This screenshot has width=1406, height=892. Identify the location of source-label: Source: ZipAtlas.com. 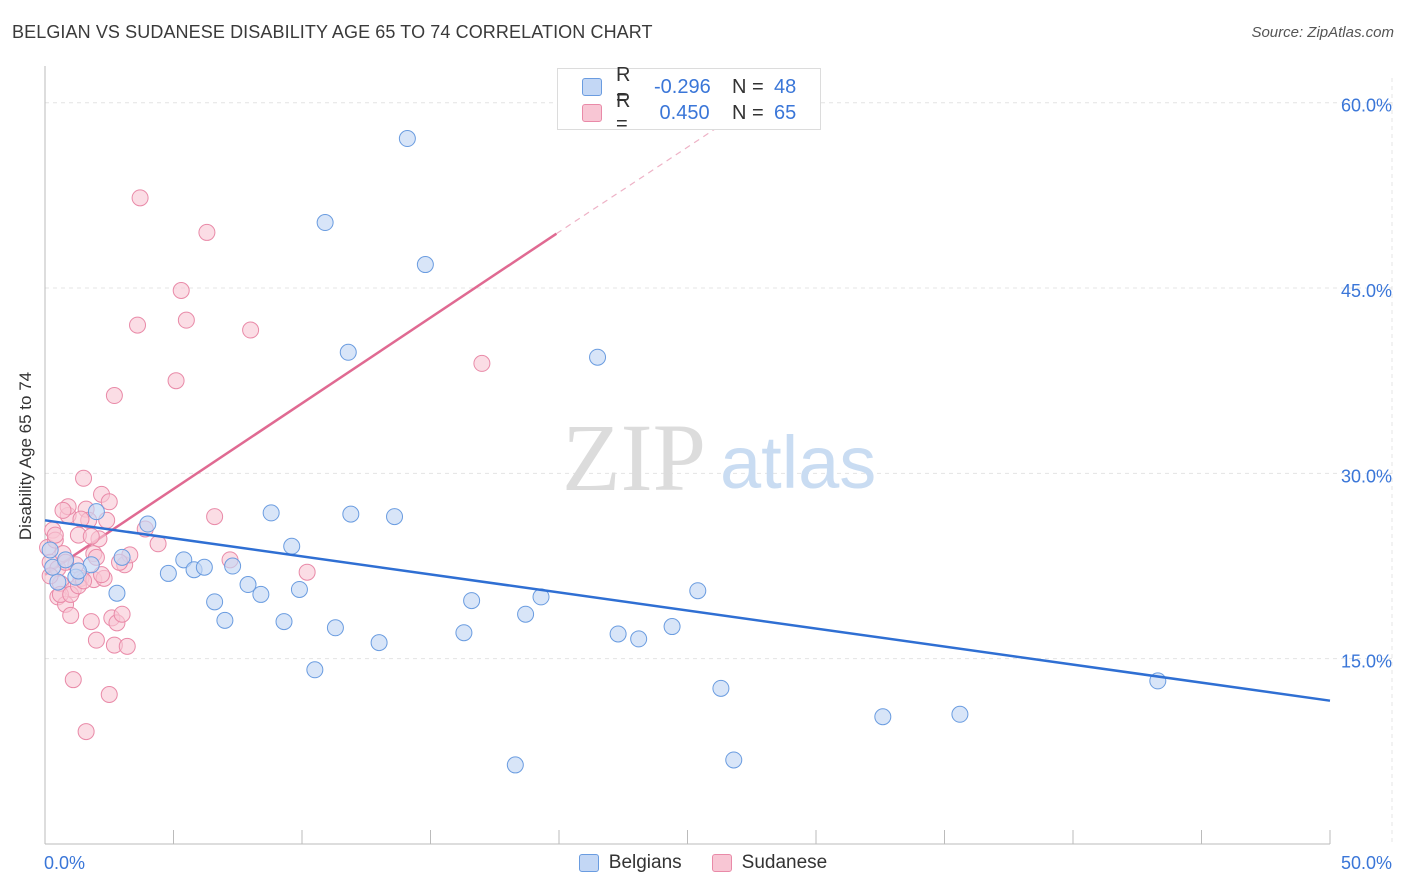
(1322, 32).